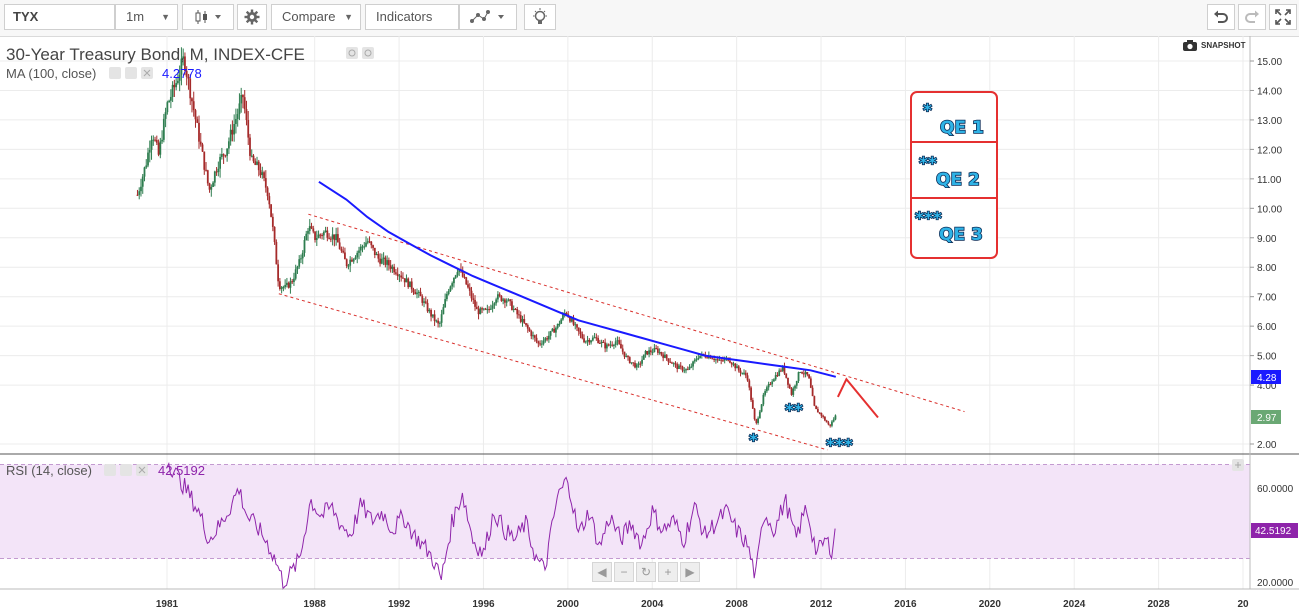 The width and height of the screenshot is (1299, 610). I want to click on symbol-input: TYX, so click(59, 17).